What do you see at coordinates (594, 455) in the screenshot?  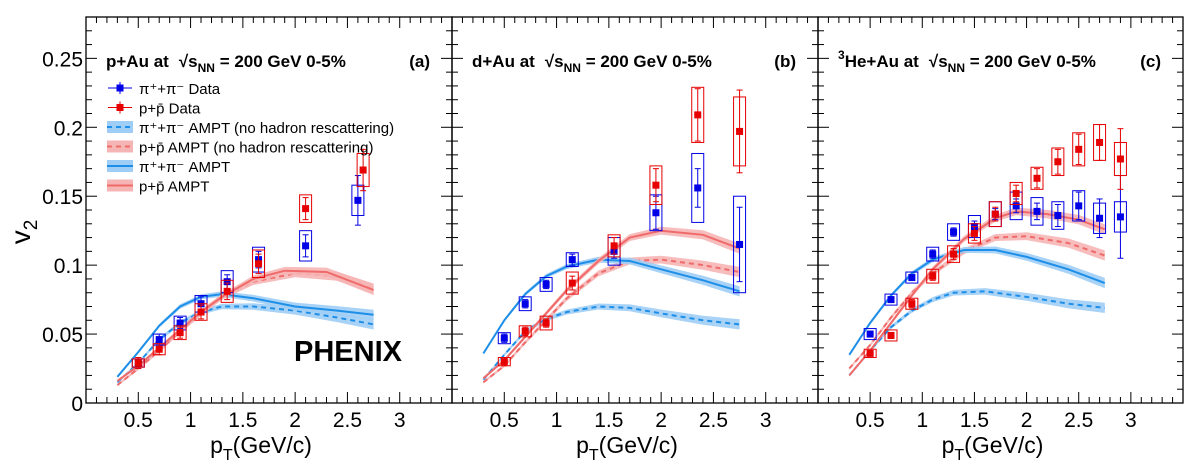 I see `x-axis-title-sub: T` at bounding box center [594, 455].